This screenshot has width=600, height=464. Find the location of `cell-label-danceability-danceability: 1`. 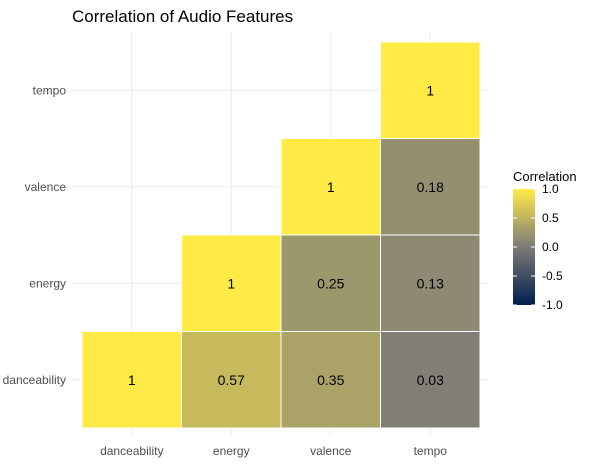

cell-label-danceability-danceability: 1 is located at coordinates (132, 380).